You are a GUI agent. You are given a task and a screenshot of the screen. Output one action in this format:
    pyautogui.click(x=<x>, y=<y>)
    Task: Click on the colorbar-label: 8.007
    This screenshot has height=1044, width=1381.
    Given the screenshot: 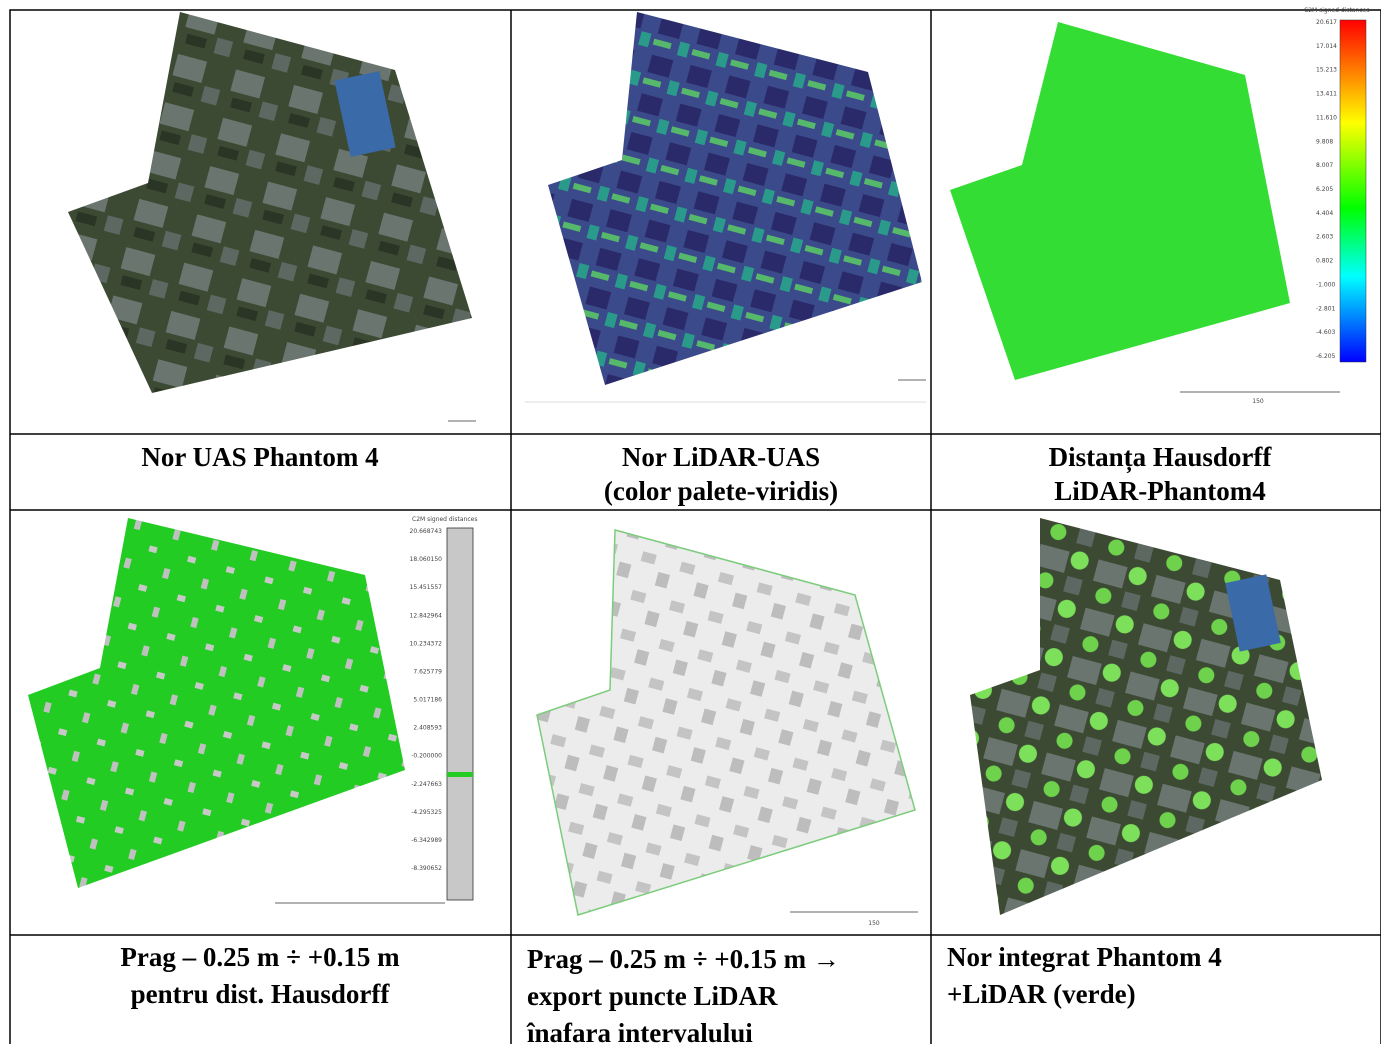 What is the action you would take?
    pyautogui.click(x=1324, y=165)
    